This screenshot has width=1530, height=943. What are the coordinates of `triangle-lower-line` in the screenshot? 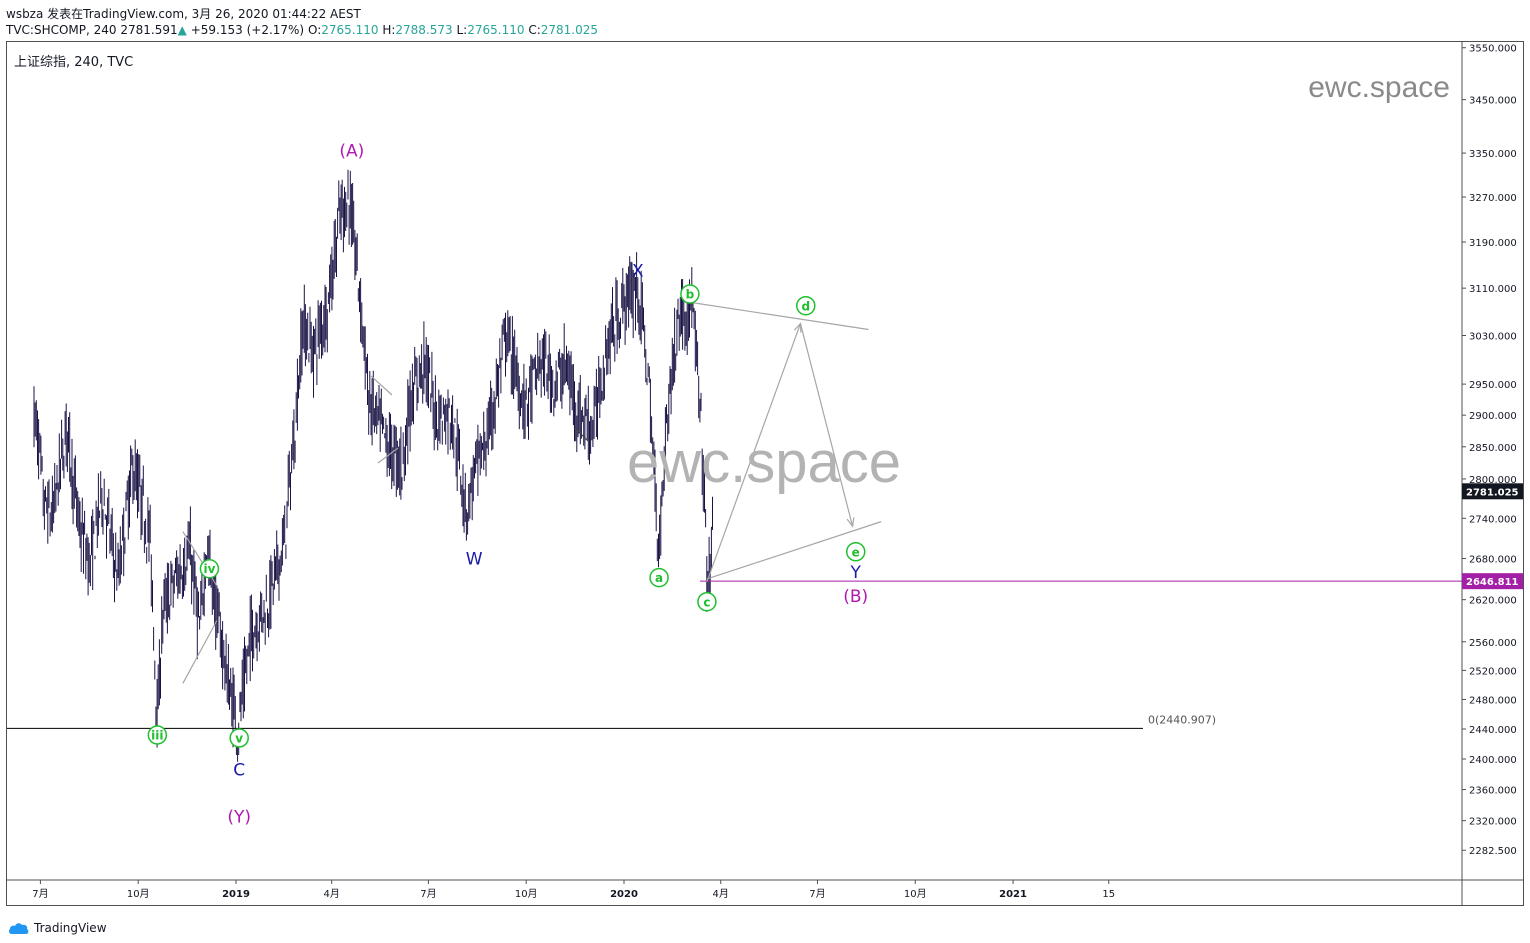 It's located at (794, 550).